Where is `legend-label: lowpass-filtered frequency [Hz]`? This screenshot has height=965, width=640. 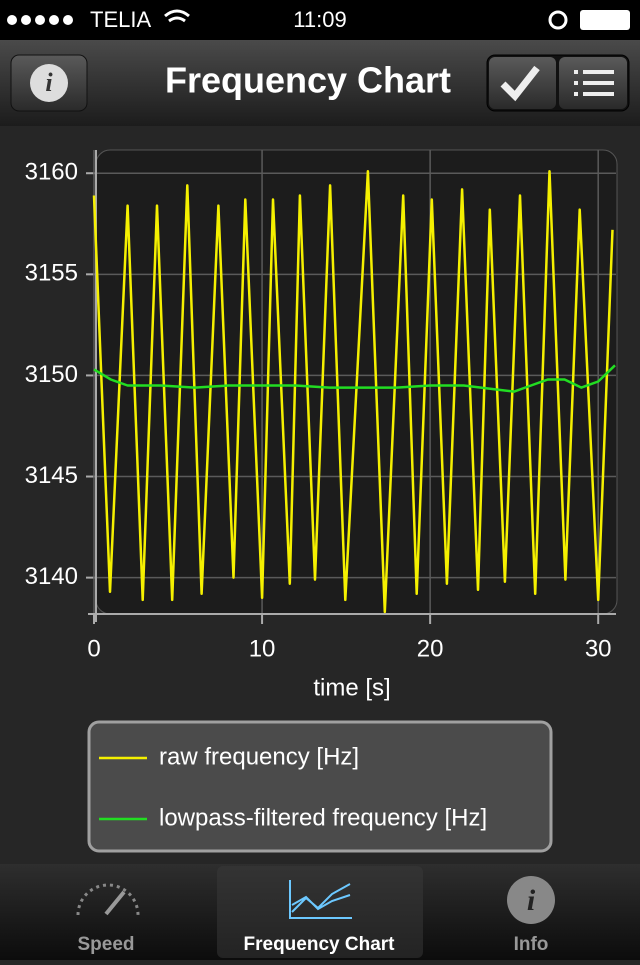
legend-label: lowpass-filtered frequency [Hz] is located at coordinates (323, 817).